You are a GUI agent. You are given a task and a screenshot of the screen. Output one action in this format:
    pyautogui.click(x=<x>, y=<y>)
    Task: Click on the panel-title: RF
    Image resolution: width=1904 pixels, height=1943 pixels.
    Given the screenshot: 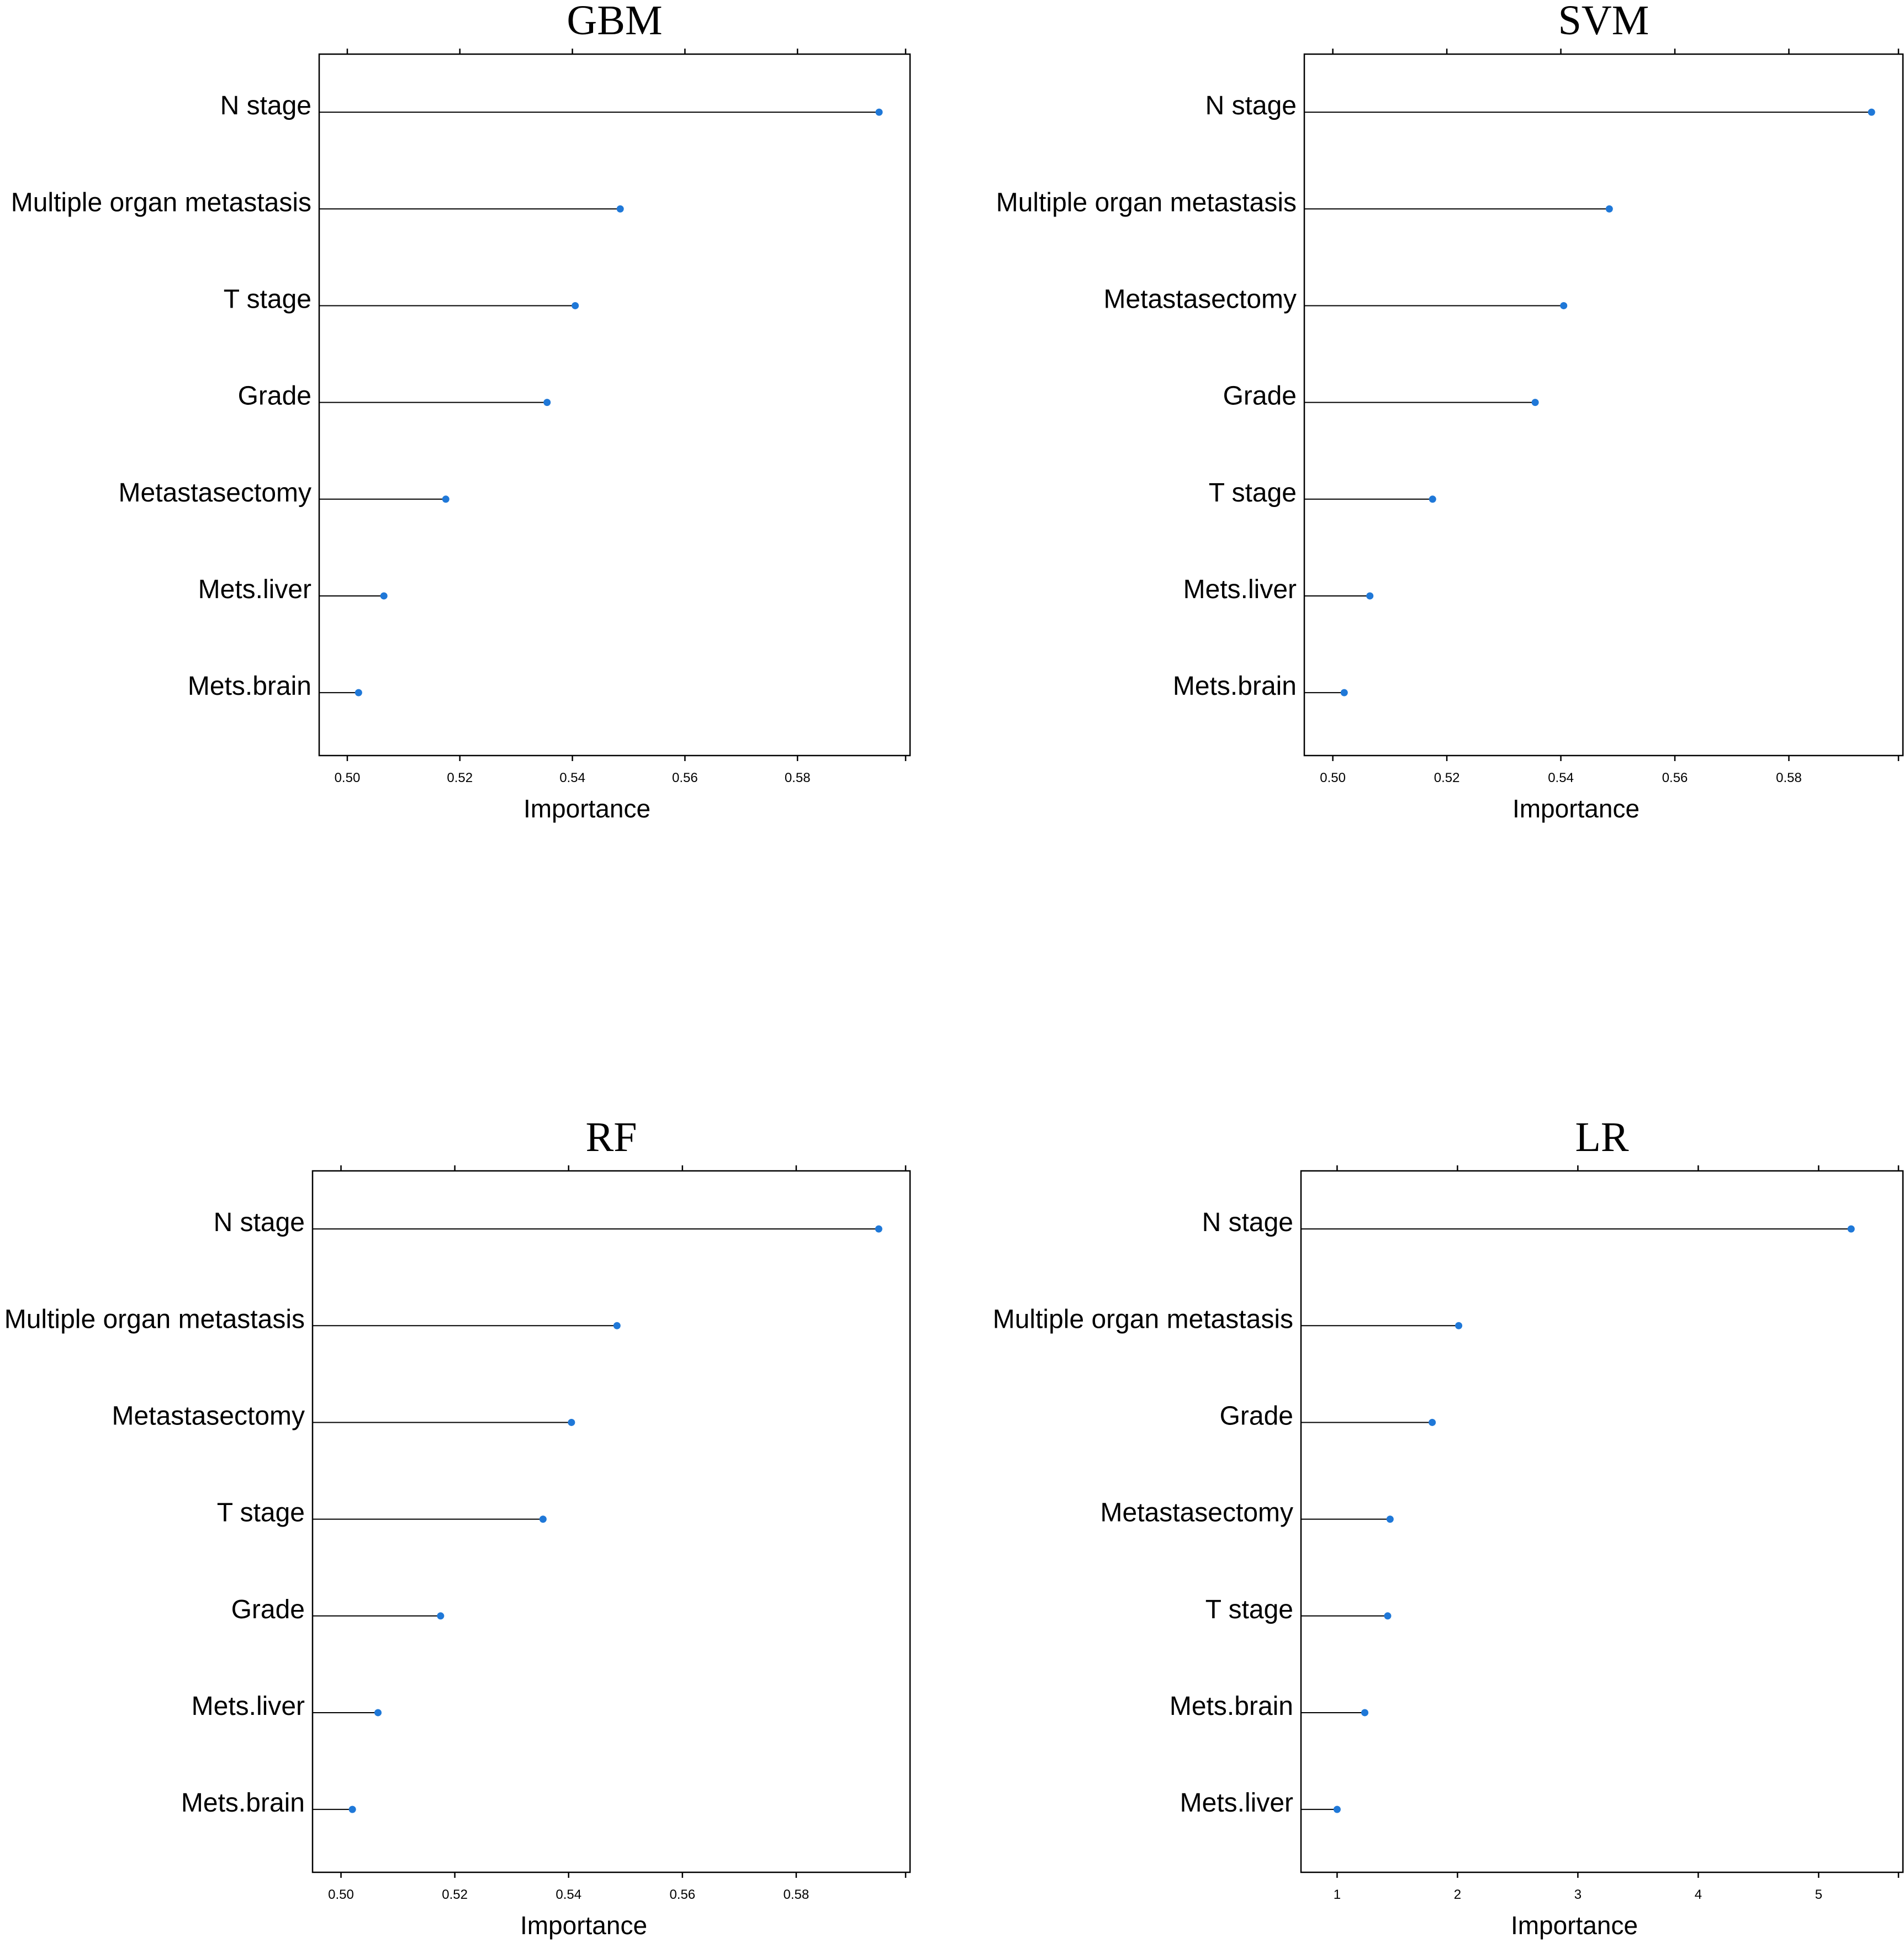 What is the action you would take?
    pyautogui.click(x=611, y=1137)
    